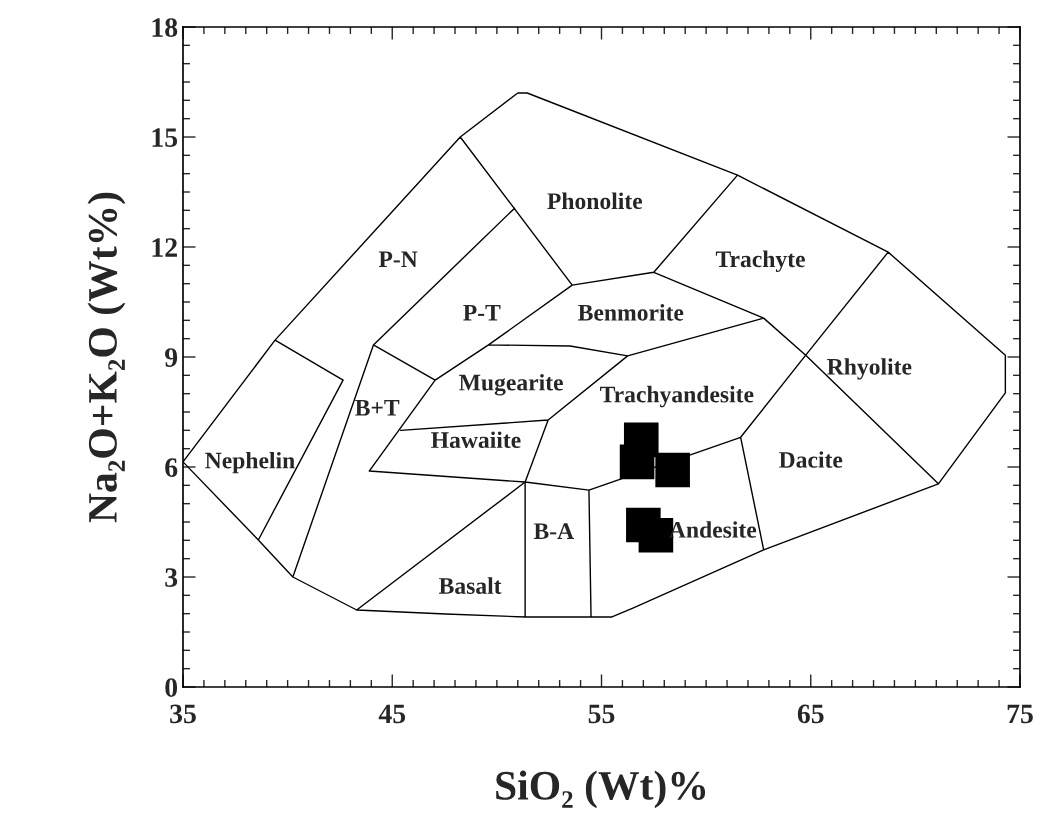  Describe the element at coordinates (760, 261) in the screenshot. I see `annotation: Trachyte` at that location.